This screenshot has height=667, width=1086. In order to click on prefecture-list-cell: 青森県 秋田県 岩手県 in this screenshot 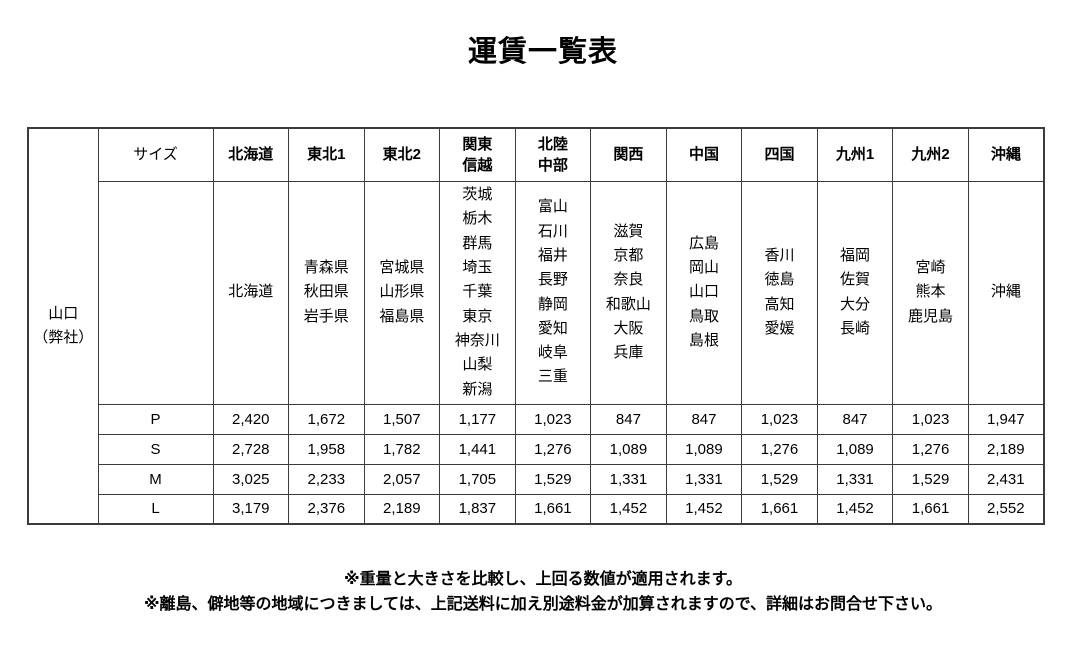, I will do `click(326, 292)`.